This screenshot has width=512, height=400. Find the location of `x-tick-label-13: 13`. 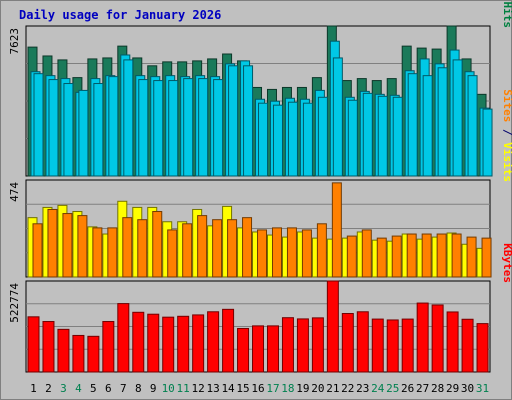

x-tick-label-13: 13 is located at coordinates (212, 388).